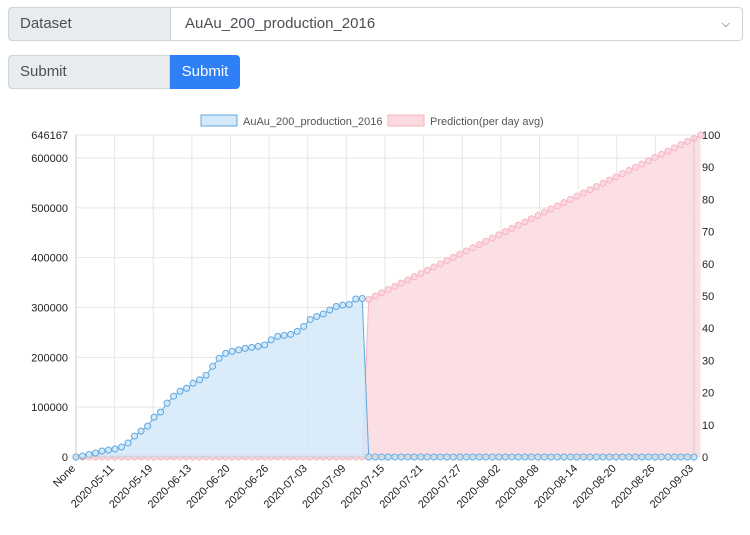 The width and height of the screenshot is (750, 535). Describe the element at coordinates (219, 120) in the screenshot. I see `legend-swatch` at that location.